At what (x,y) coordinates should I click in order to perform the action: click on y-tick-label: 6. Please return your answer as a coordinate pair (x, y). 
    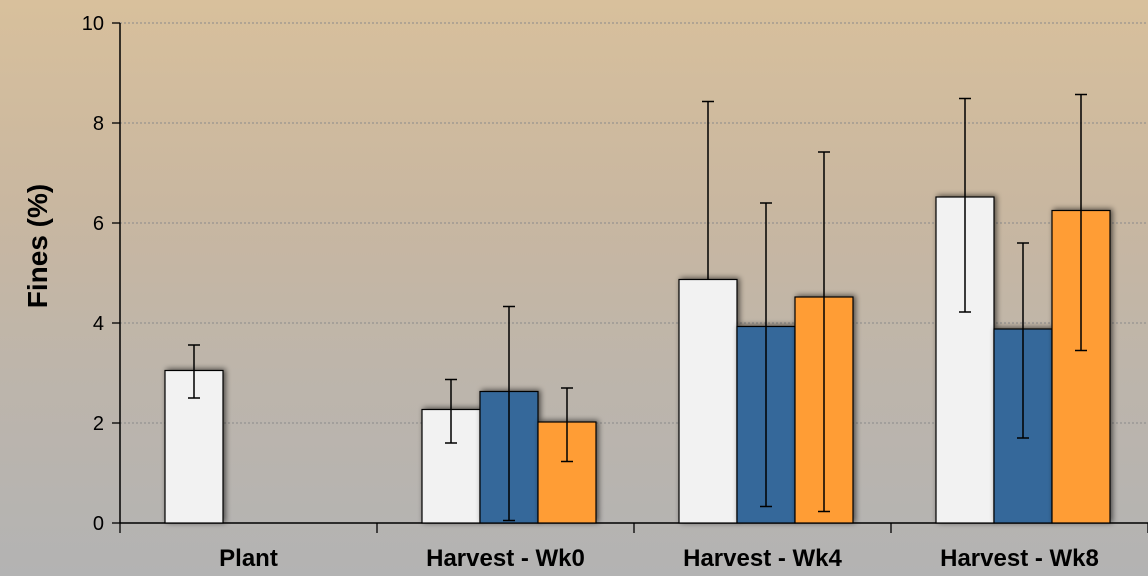
    Looking at the image, I should click on (98, 224).